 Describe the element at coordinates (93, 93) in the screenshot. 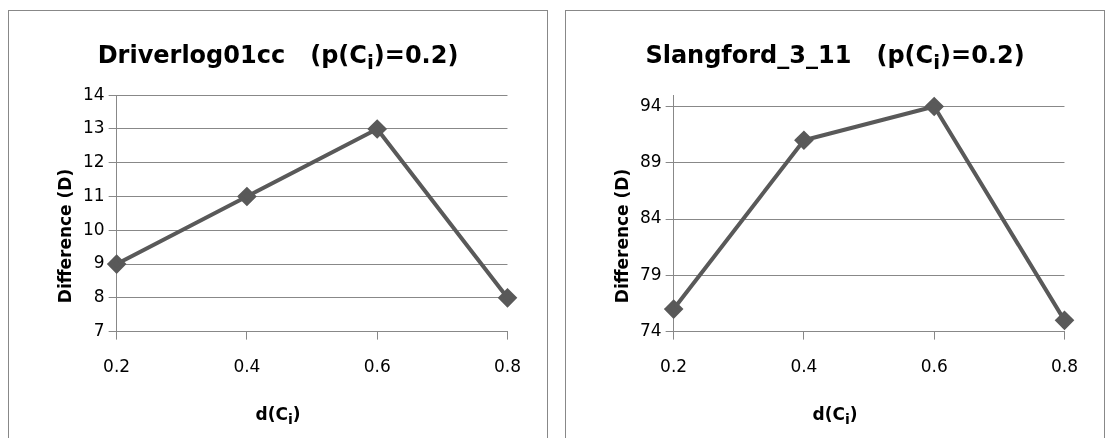

I see `y-tick-label: 14` at that location.